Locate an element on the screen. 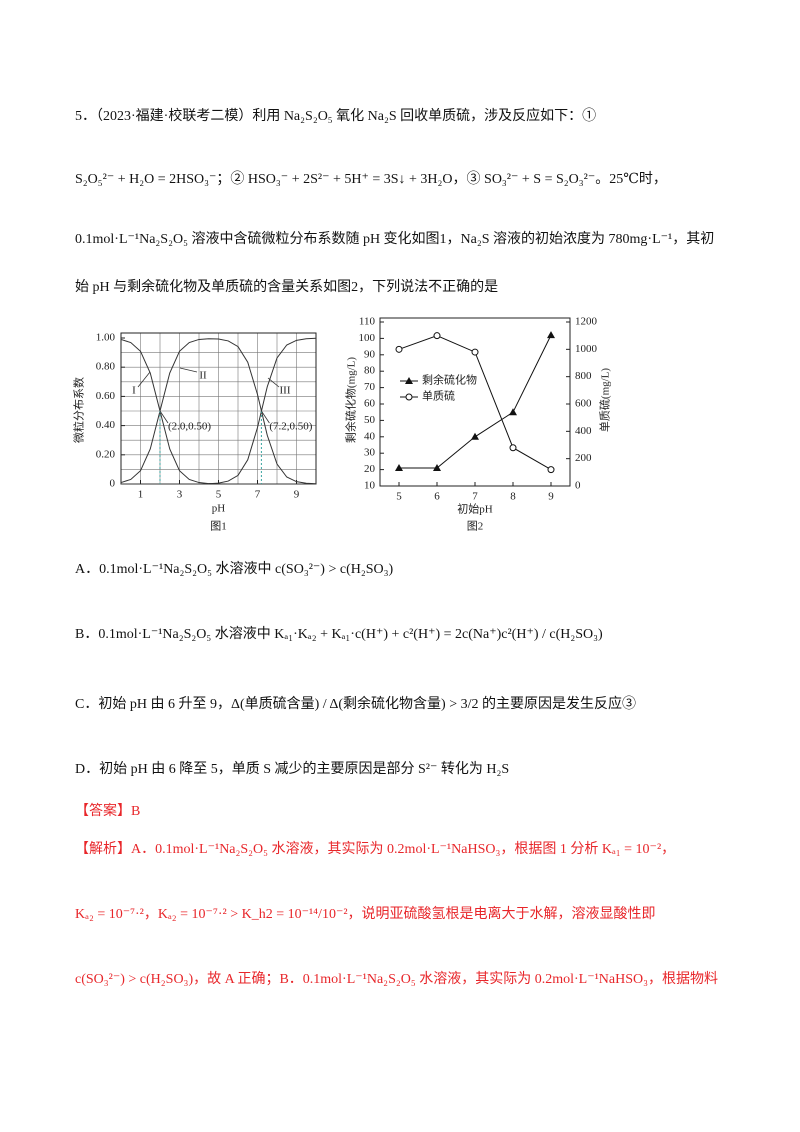 The image size is (800, 1132). x-tick-label: 6 is located at coordinates (437, 497).